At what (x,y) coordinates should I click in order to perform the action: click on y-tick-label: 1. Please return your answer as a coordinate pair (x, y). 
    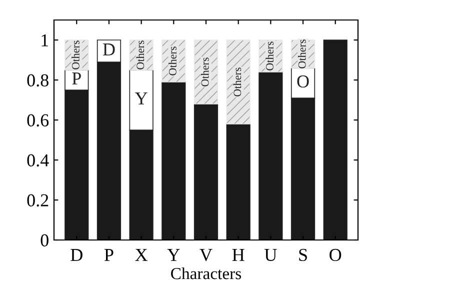
    Looking at the image, I should click on (45, 40).